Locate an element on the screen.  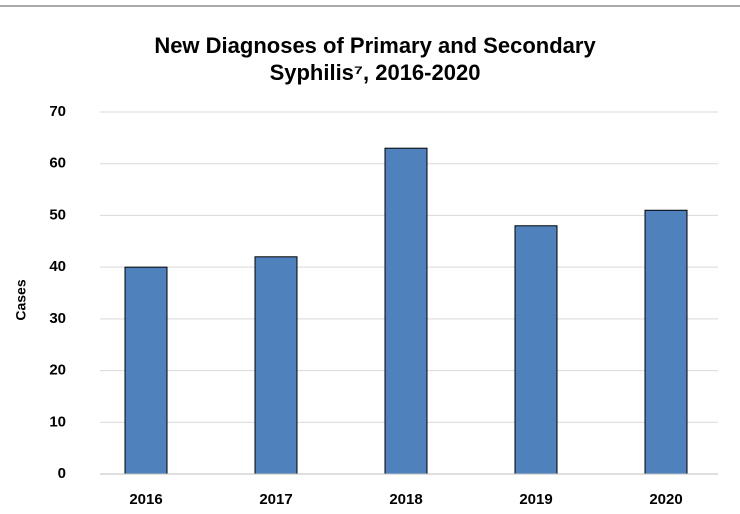
x-tick-label: 2019 is located at coordinates (535, 499).